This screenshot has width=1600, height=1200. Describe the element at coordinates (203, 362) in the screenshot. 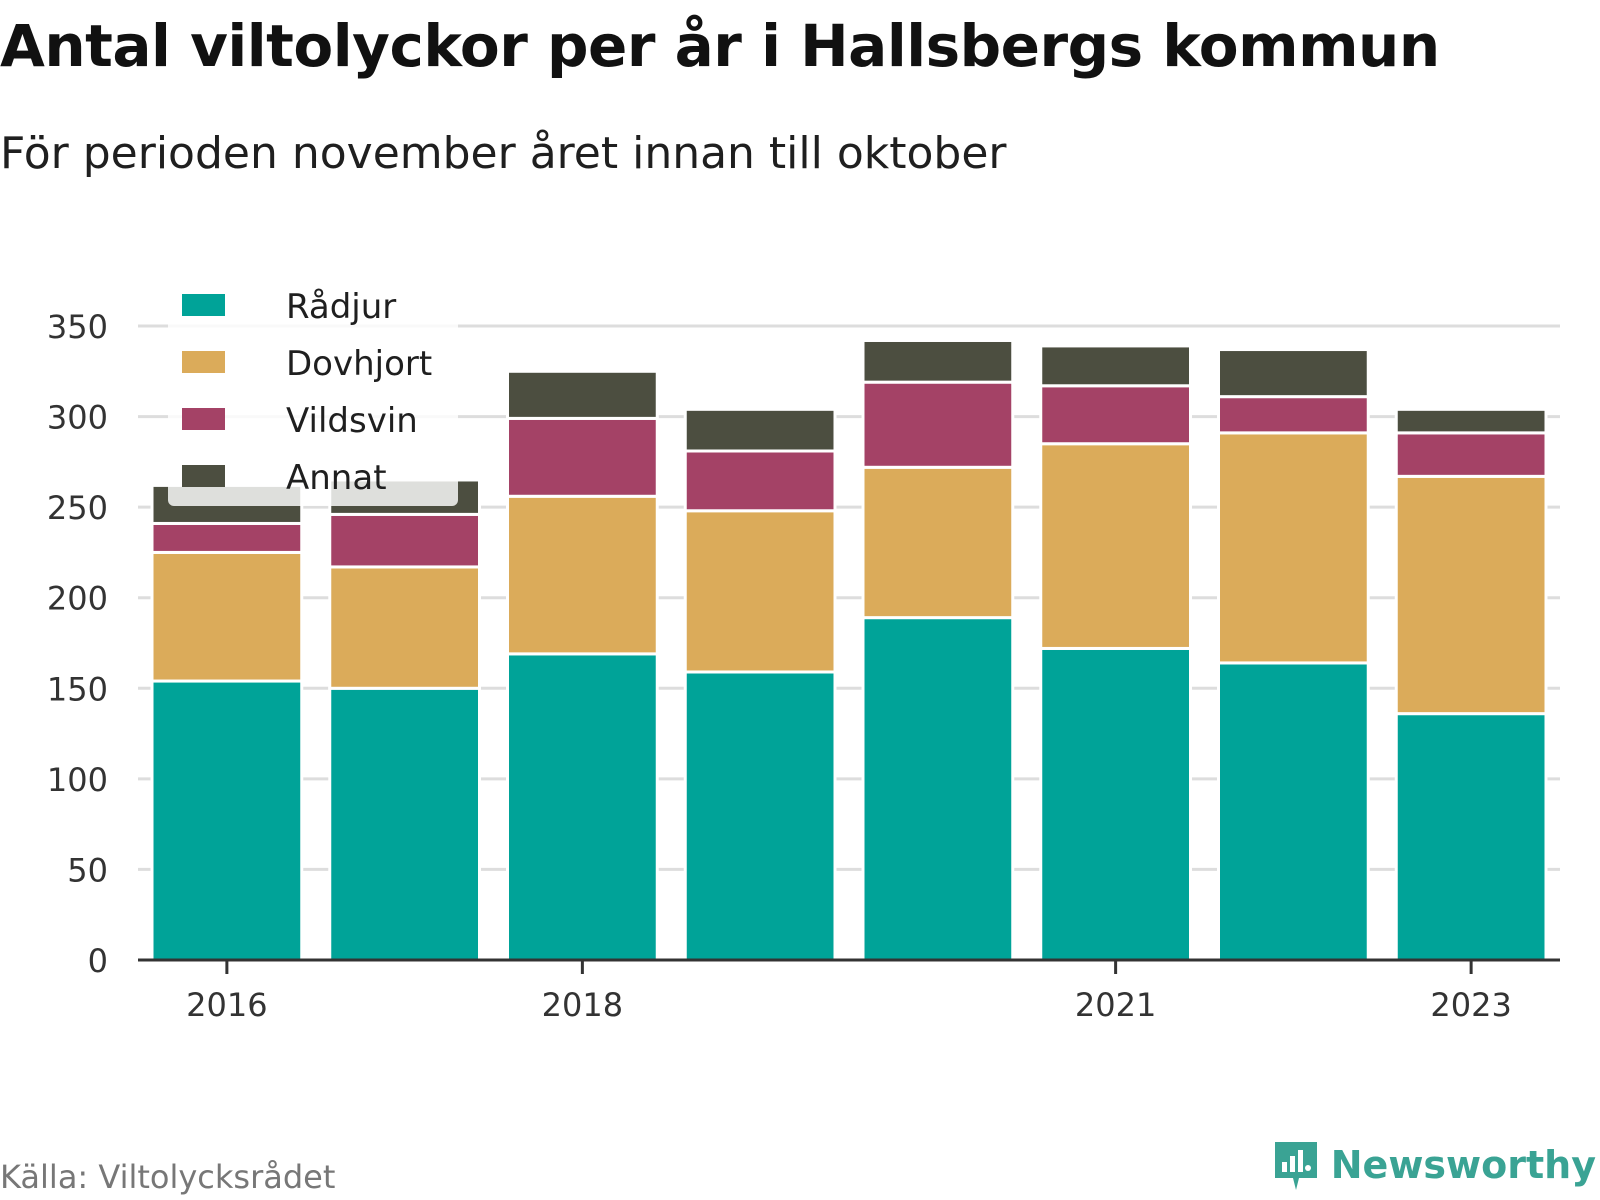

I see `legend-swatch-dovhjort` at that location.